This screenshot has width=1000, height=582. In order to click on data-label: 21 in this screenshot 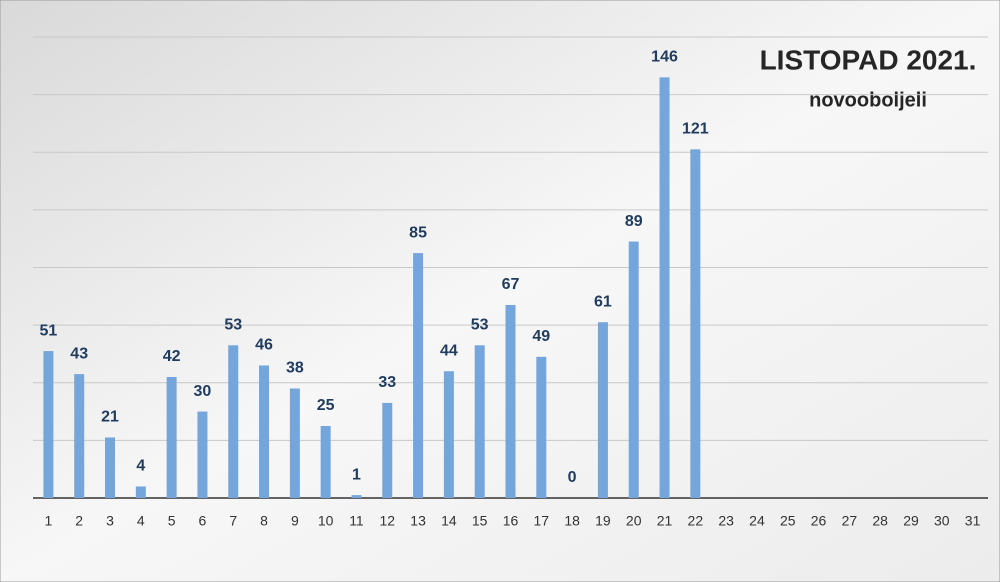, I will do `click(110, 417)`.